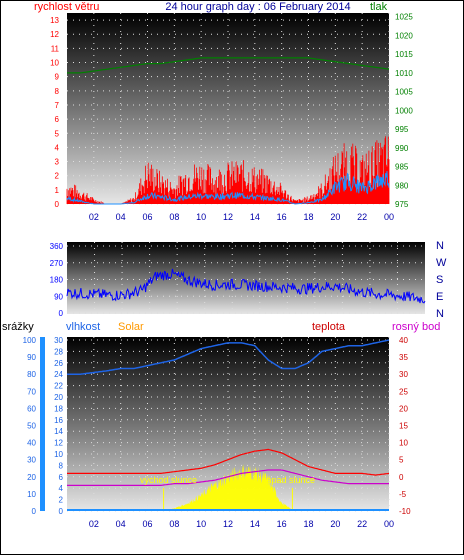 This screenshot has height=560, width=464. What do you see at coordinates (288, 480) in the screenshot?
I see `sunset-label: západ slunce` at bounding box center [288, 480].